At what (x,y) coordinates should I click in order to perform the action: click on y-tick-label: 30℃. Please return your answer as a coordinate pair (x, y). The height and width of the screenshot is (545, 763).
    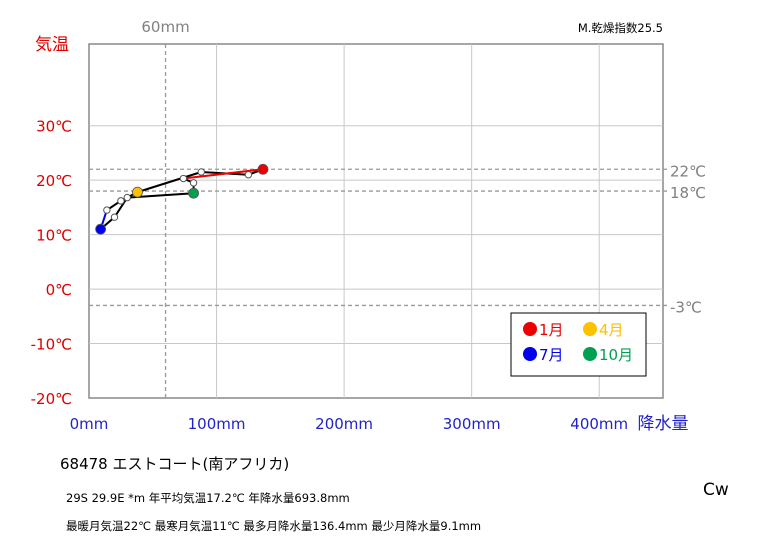
    Looking at the image, I should click on (54, 127).